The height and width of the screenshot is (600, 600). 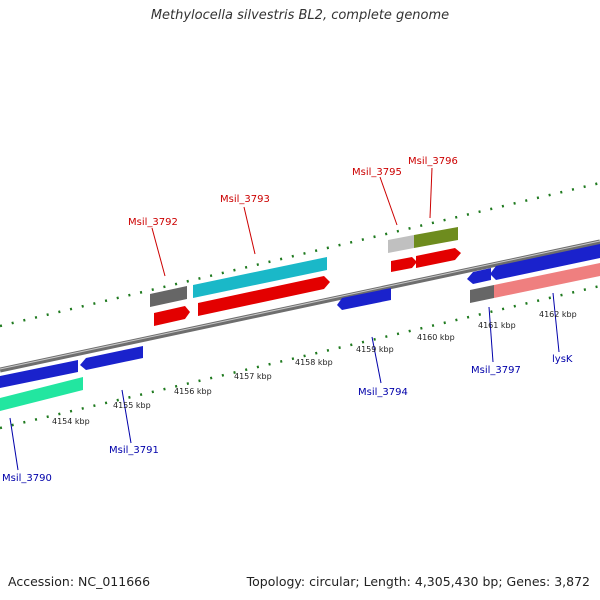 I want to click on kbp-label: 4159 kbp, so click(x=375, y=349).